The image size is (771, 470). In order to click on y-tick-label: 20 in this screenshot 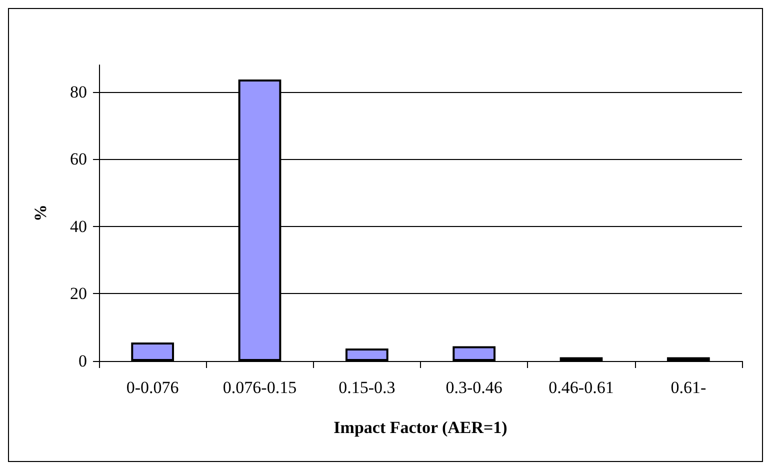, I will do `click(78, 294)`.